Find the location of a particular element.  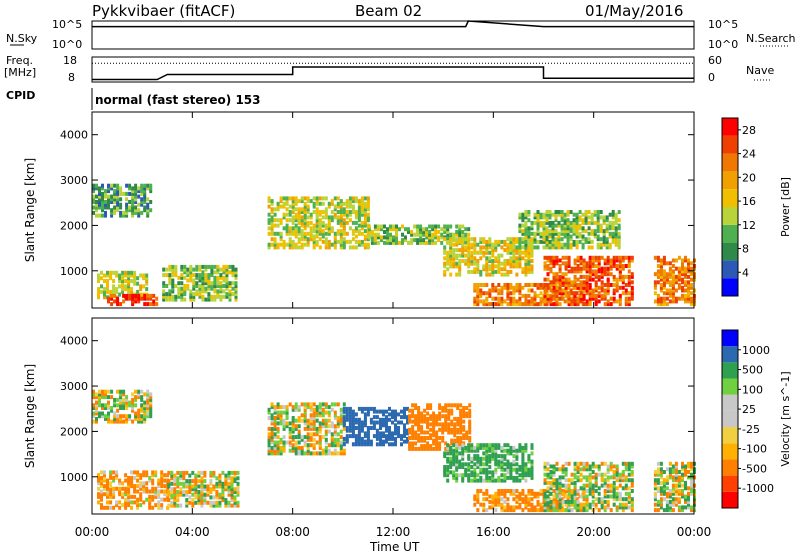

colorbar-tick-label: -1000 is located at coordinates (758, 488).